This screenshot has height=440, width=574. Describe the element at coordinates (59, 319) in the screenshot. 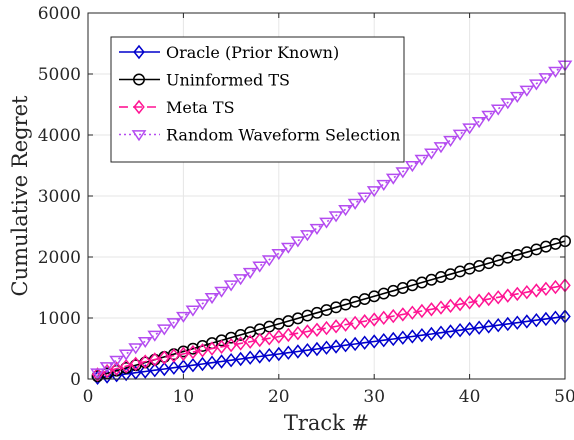

I see `y-tick-label: 1000` at that location.